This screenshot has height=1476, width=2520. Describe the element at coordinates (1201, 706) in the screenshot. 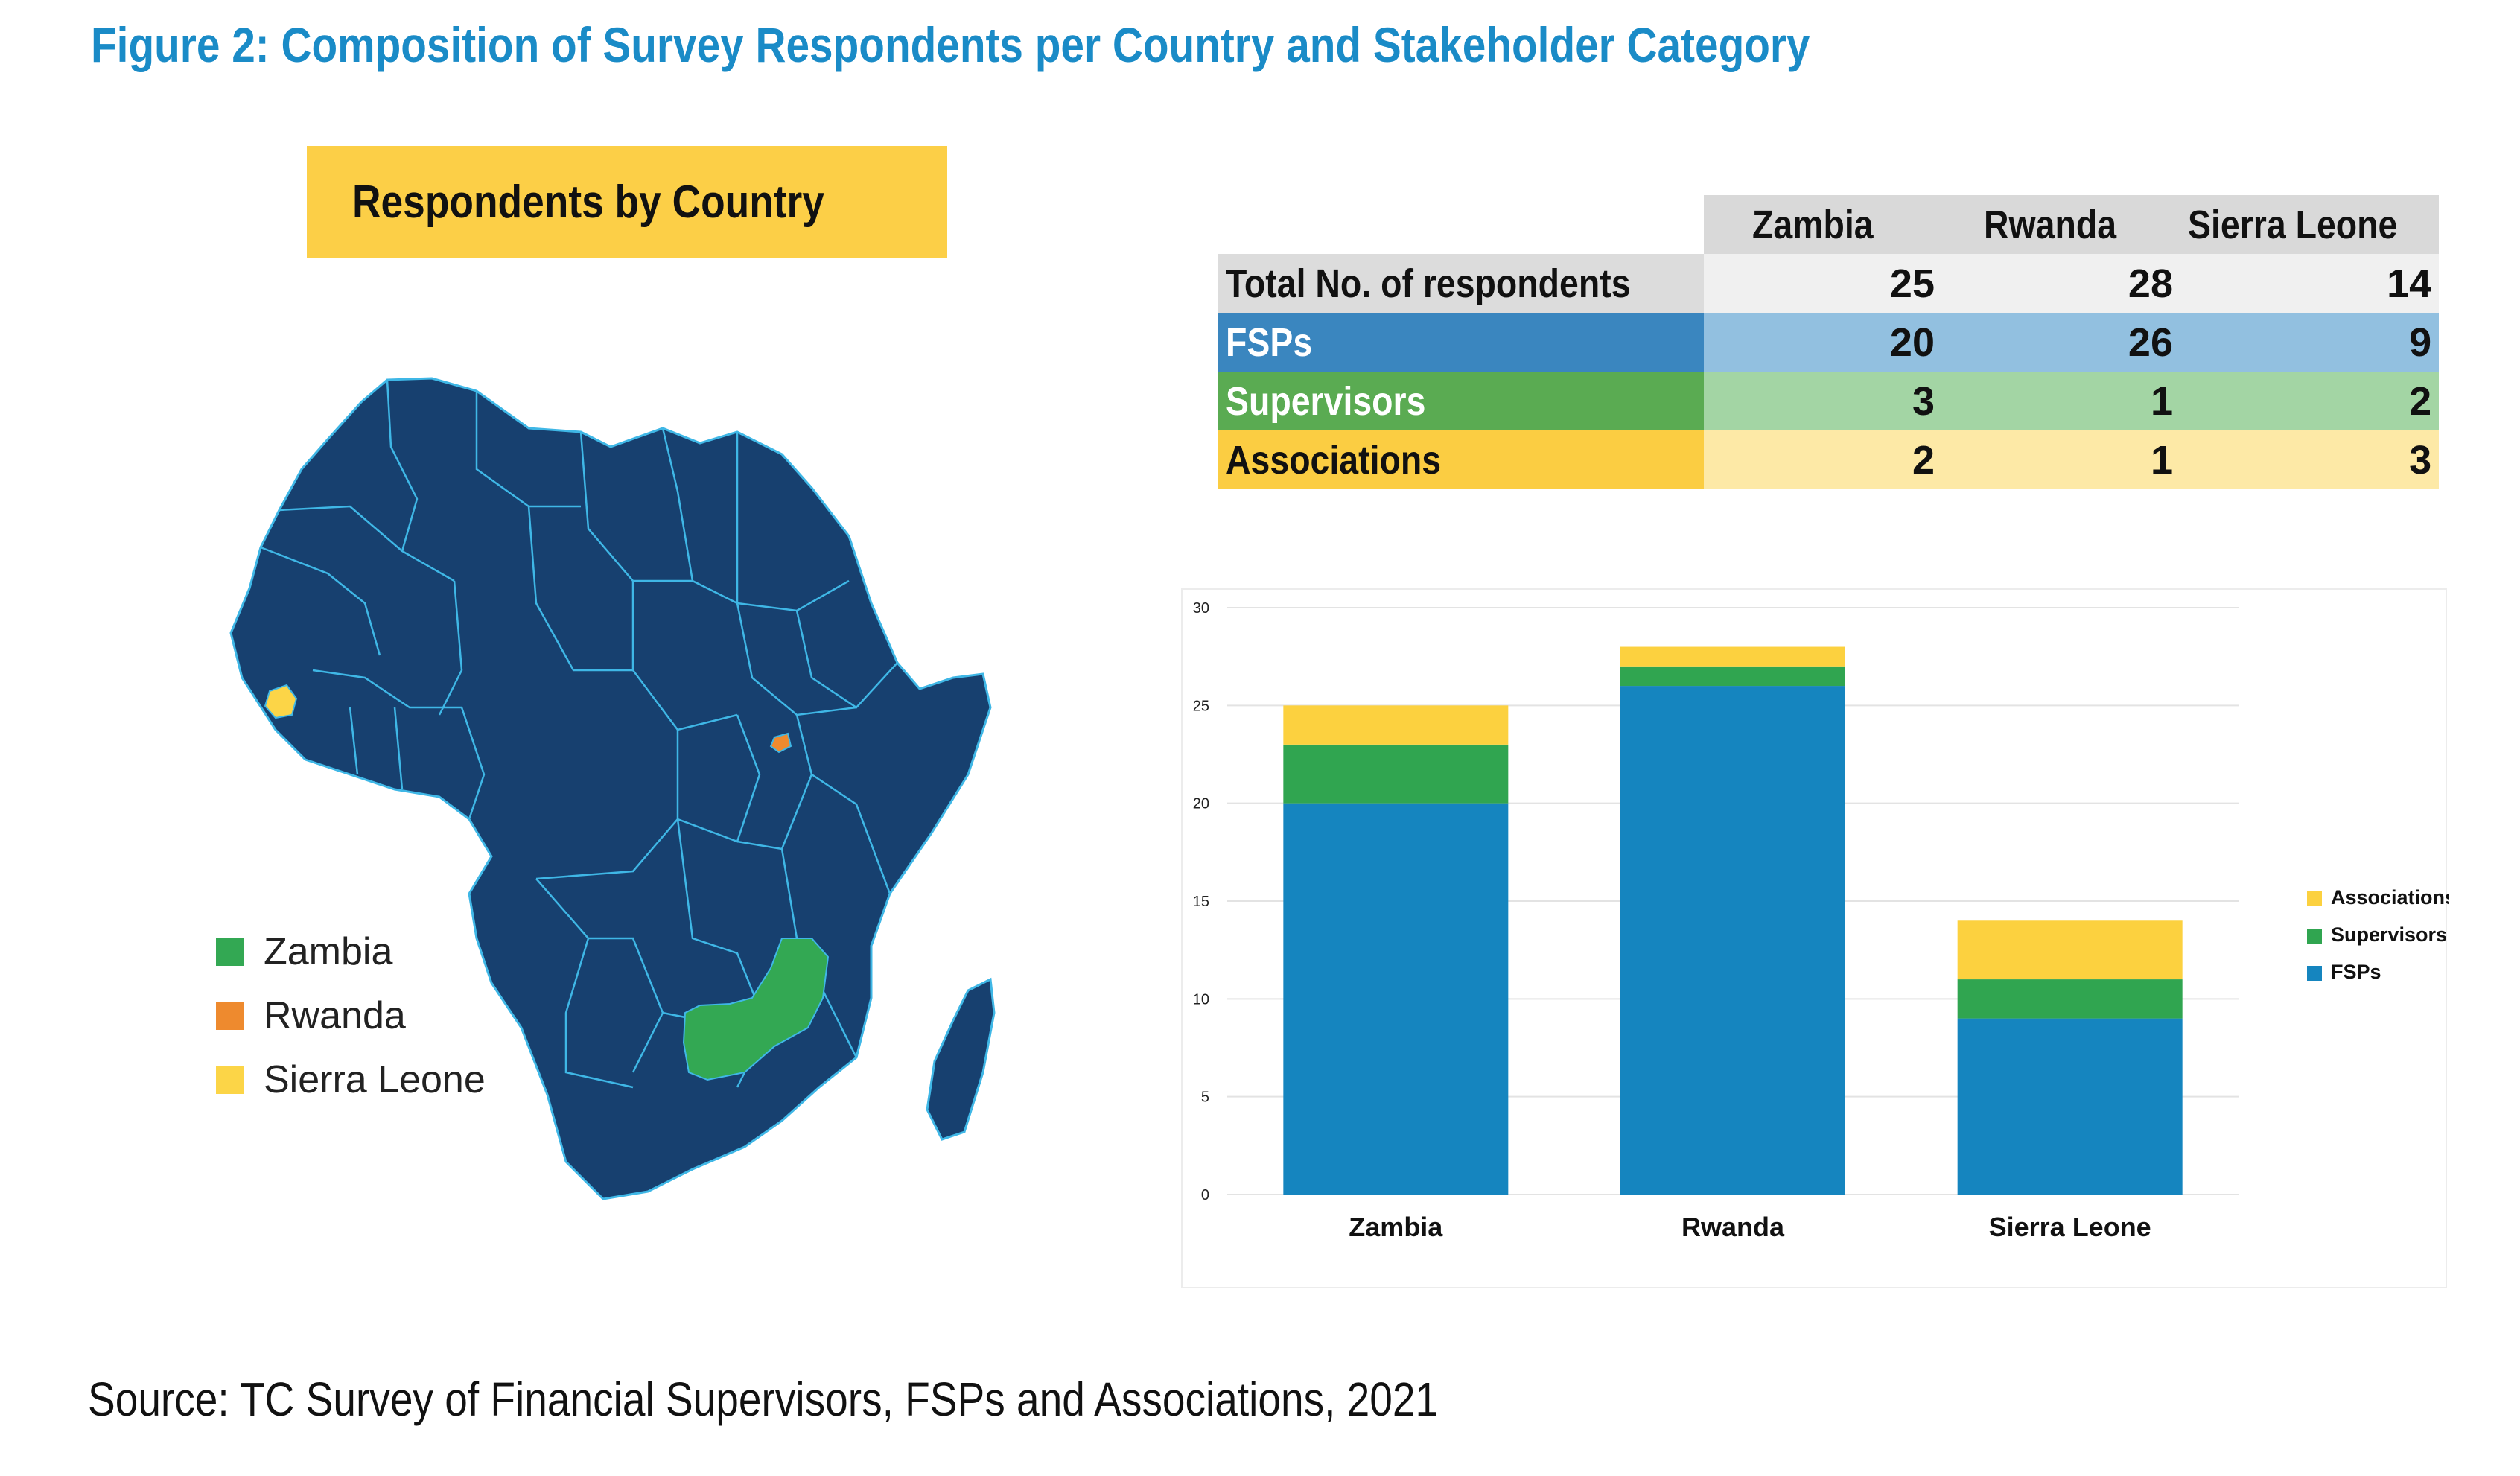

I see `y-tick-label: 25` at that location.